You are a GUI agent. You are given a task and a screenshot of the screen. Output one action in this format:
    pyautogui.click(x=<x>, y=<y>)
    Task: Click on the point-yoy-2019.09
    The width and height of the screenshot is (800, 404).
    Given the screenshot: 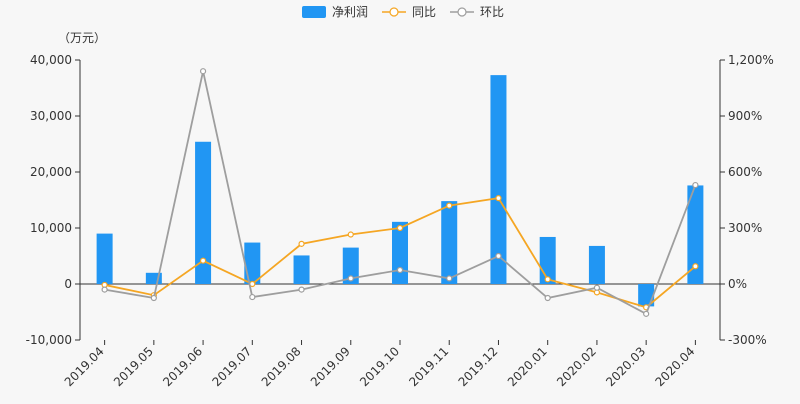 What is the action you would take?
    pyautogui.click(x=350, y=234)
    